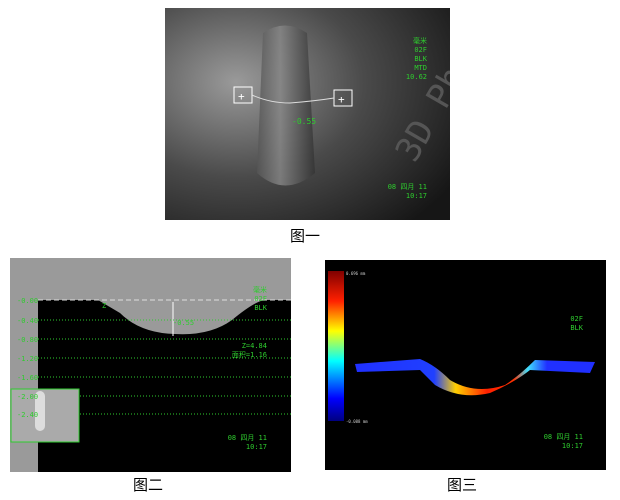 The height and width of the screenshot is (500, 620). What do you see at coordinates (27, 340) in the screenshot?
I see `y-tick: -0.80` at bounding box center [27, 340].